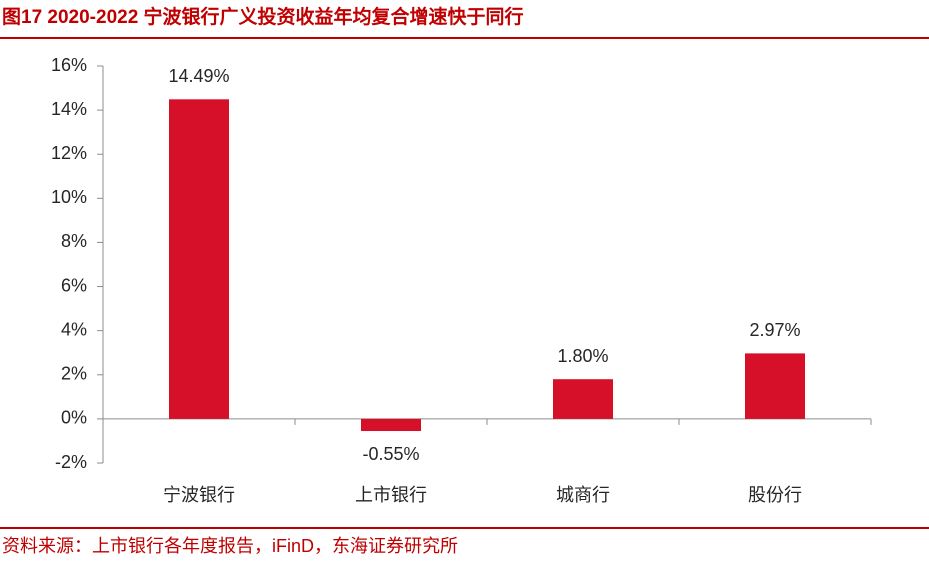 The image size is (929, 561). What do you see at coordinates (71, 462) in the screenshot?
I see `y-tick-label: -2%` at bounding box center [71, 462].